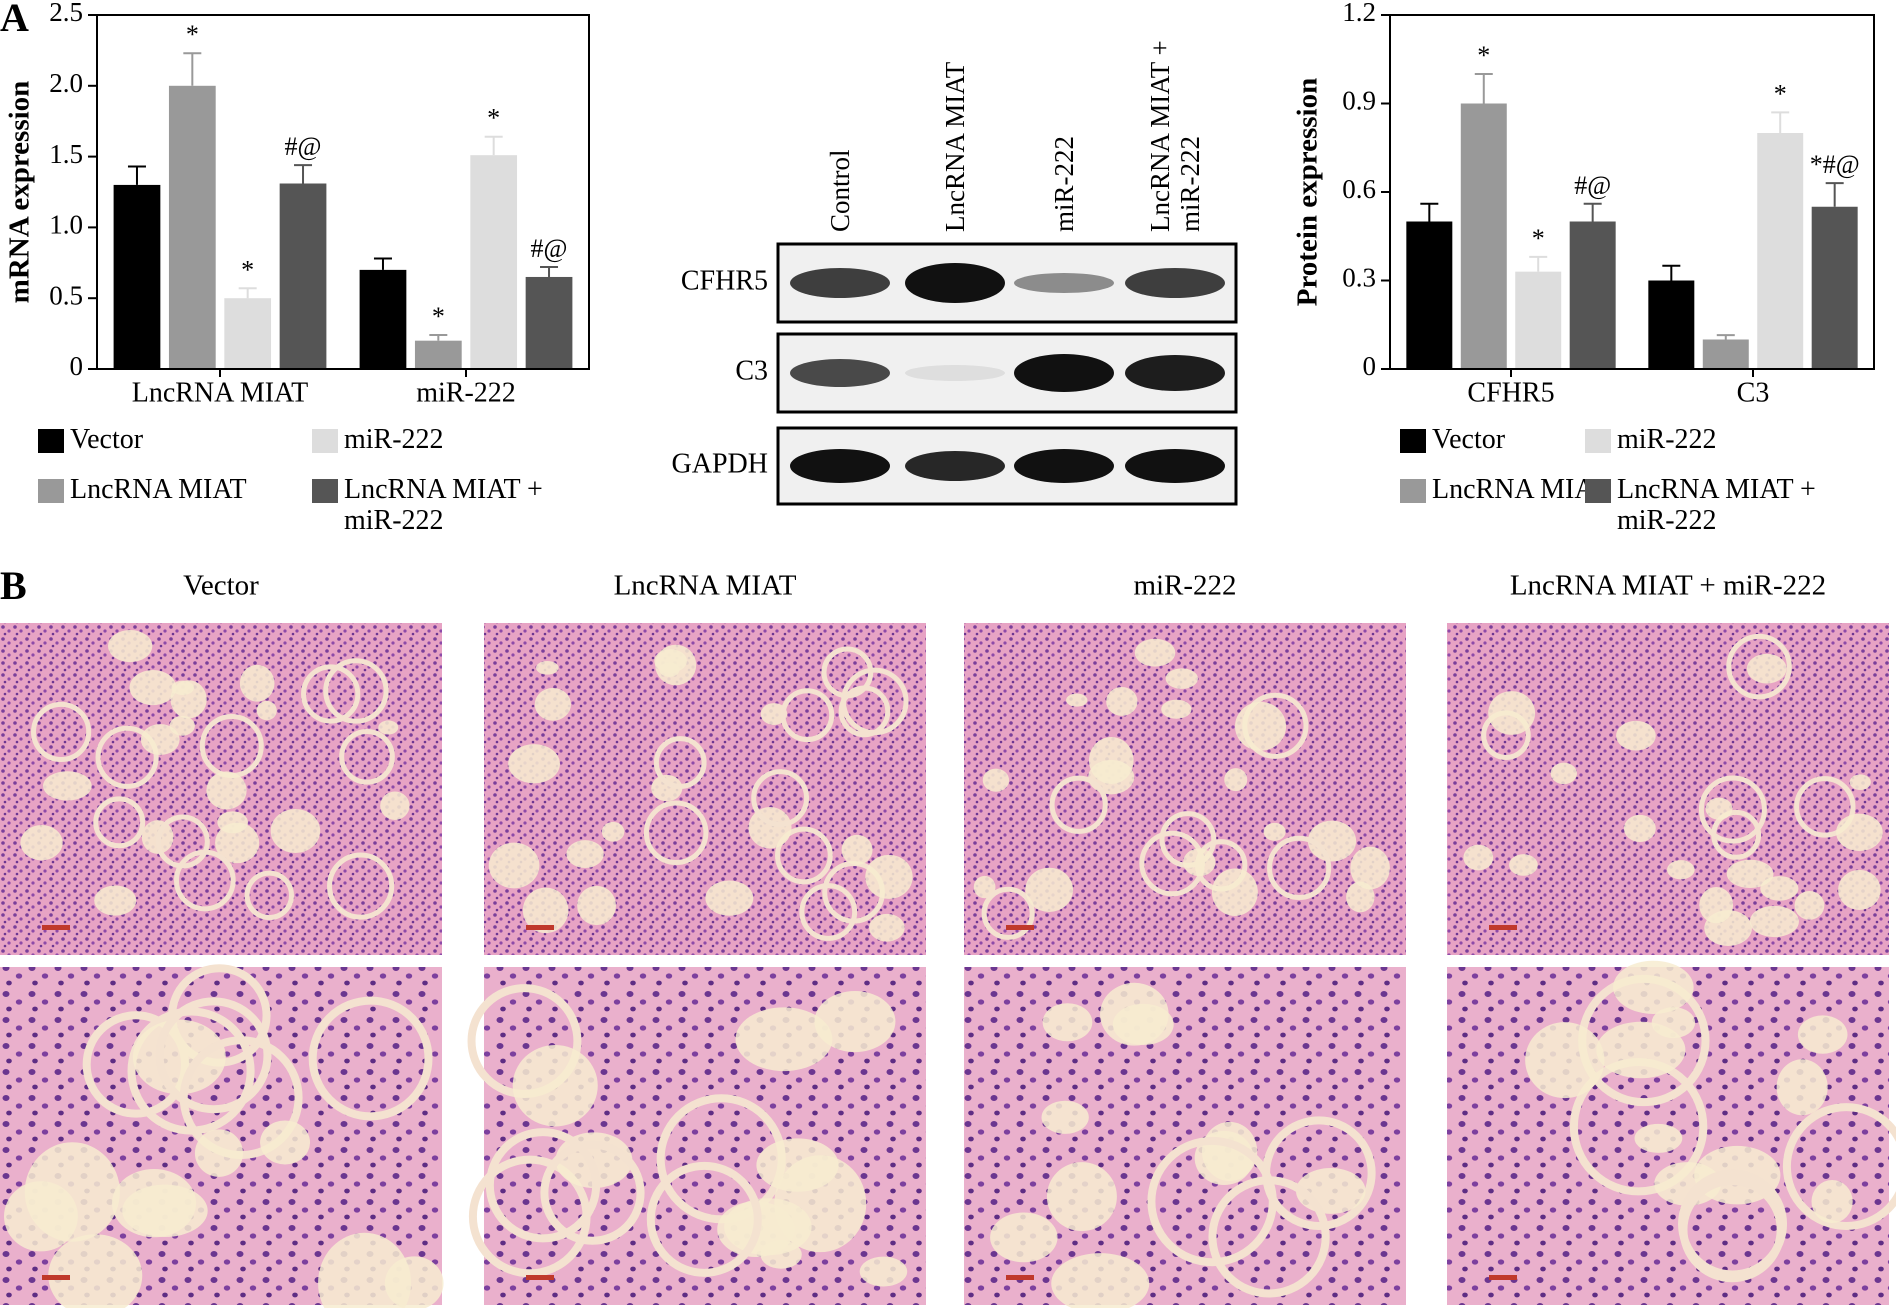 This screenshot has height=1308, width=1896. What do you see at coordinates (751, 370) in the screenshot?
I see `band-label: C3` at bounding box center [751, 370].